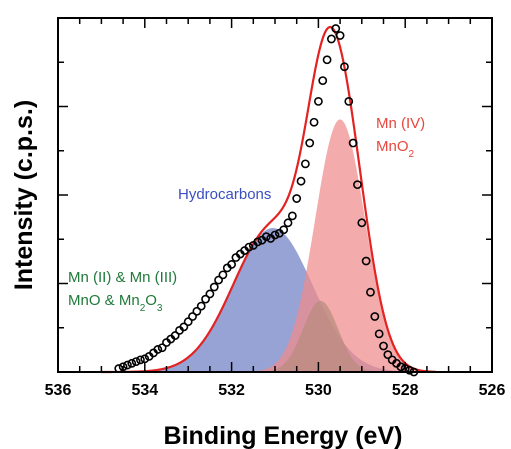  I want to click on annotation-mn4_b: MnO2, so click(395, 149).